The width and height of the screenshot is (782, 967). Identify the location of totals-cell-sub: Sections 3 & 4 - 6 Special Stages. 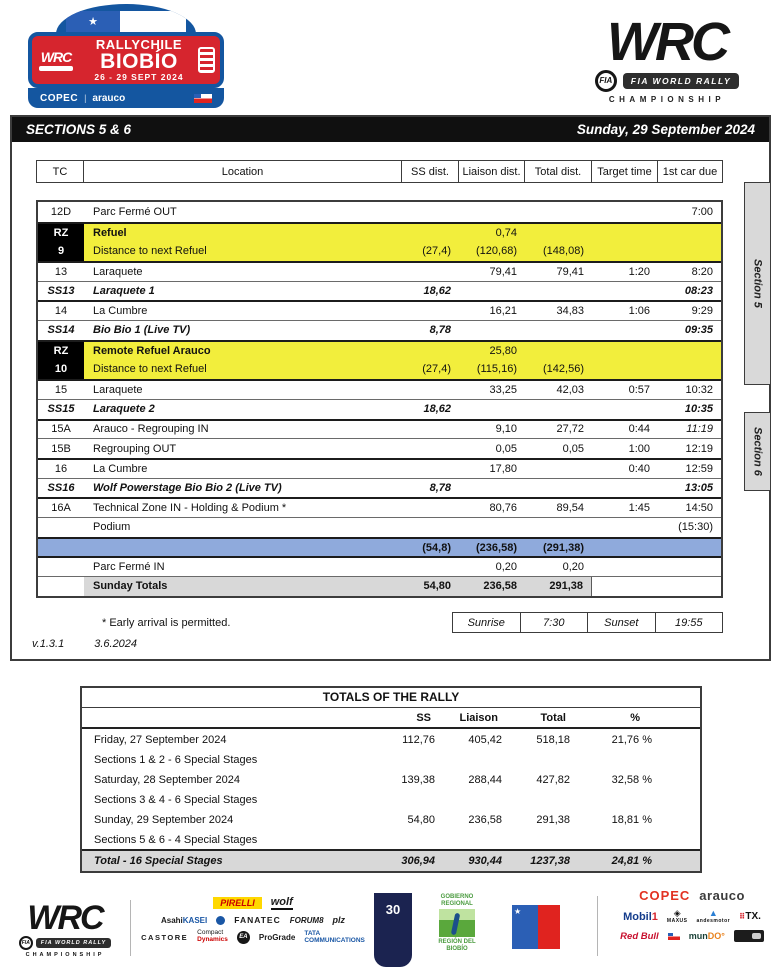
(176, 799).